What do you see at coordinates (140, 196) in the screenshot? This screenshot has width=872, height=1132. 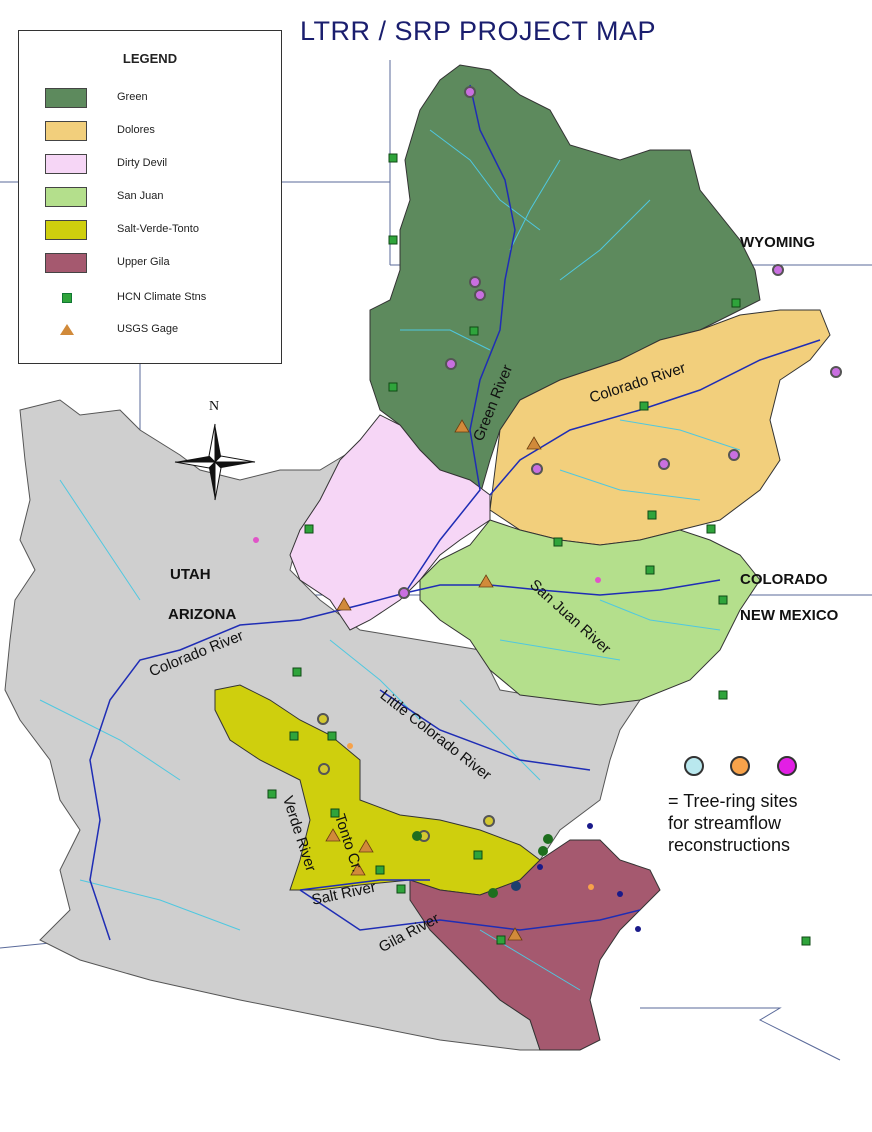 I see `legend-label: San Juan` at bounding box center [140, 196].